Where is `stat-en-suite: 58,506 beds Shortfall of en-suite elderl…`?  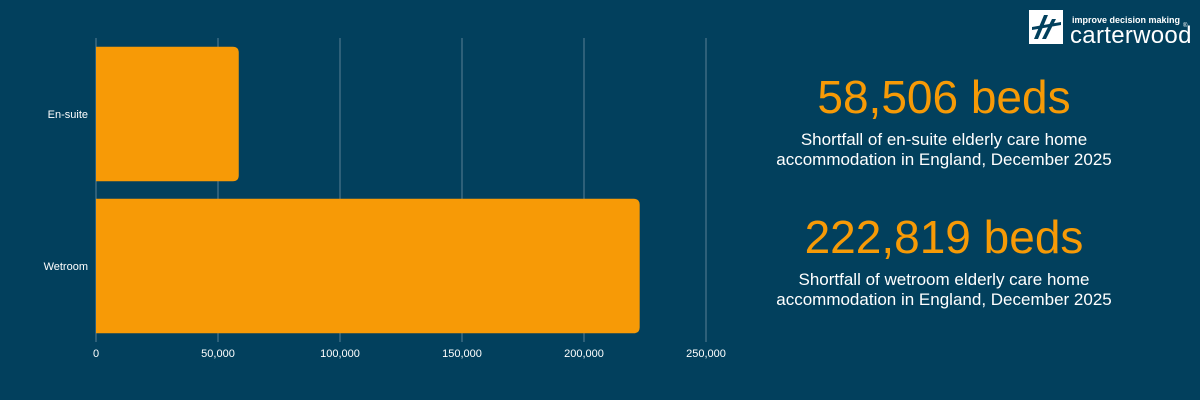 stat-en-suite: 58,506 beds Shortfall of en-suite elderl… is located at coordinates (944, 121).